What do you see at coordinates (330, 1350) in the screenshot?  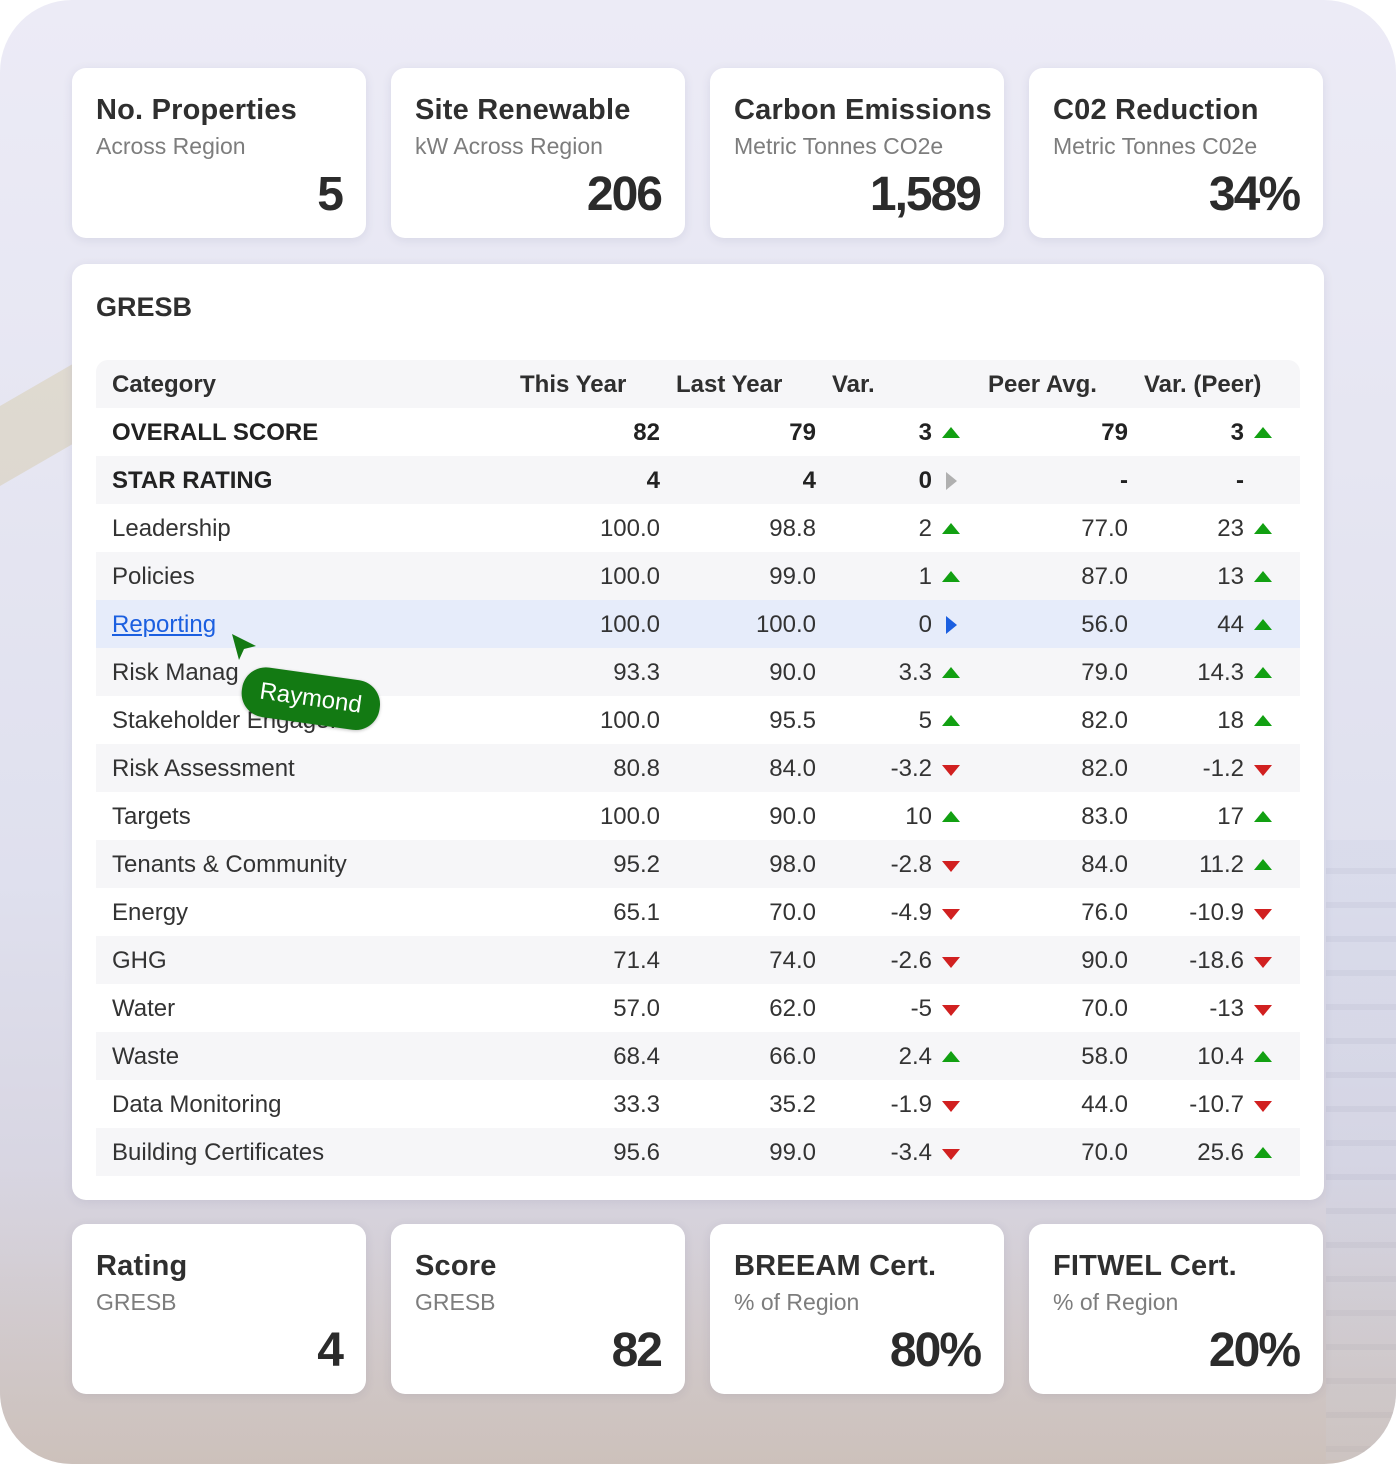 I see `kpi-value: 4` at bounding box center [330, 1350].